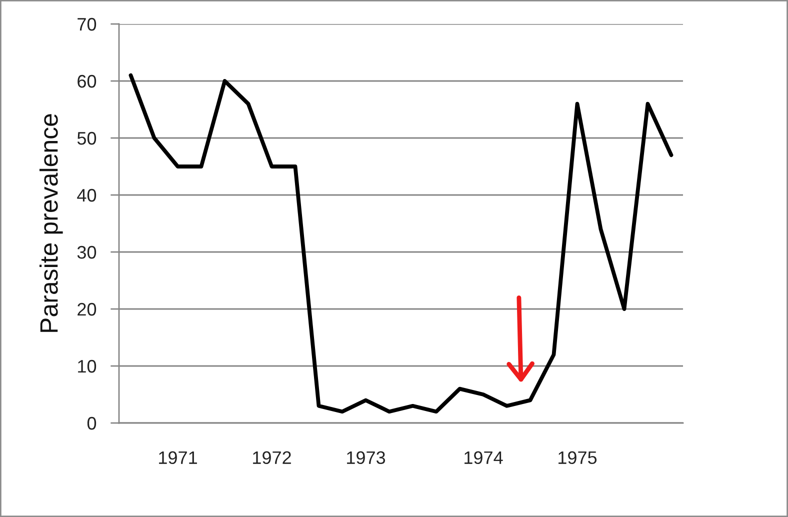 This screenshot has height=517, width=788. Describe the element at coordinates (87, 24) in the screenshot. I see `y-tick-label: 70` at that location.